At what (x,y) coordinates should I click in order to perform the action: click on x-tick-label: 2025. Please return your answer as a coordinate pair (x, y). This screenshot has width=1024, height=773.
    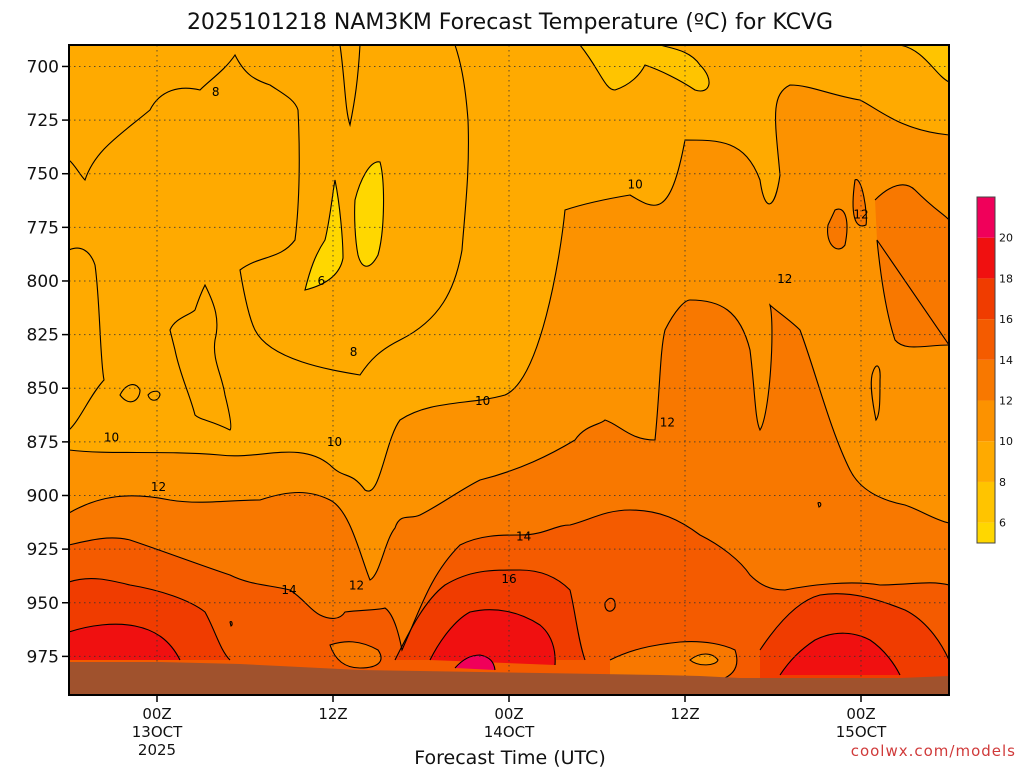
    Looking at the image, I should click on (157, 750).